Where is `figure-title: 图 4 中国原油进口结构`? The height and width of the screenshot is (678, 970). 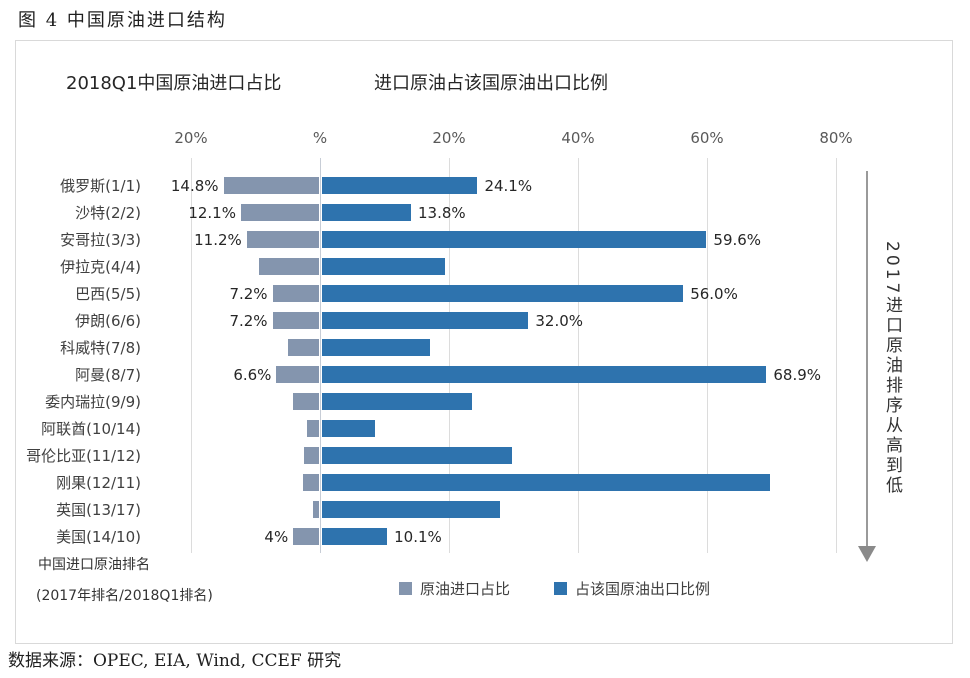
figure-title: 图 4 中国原油进口结构 is located at coordinates (122, 20).